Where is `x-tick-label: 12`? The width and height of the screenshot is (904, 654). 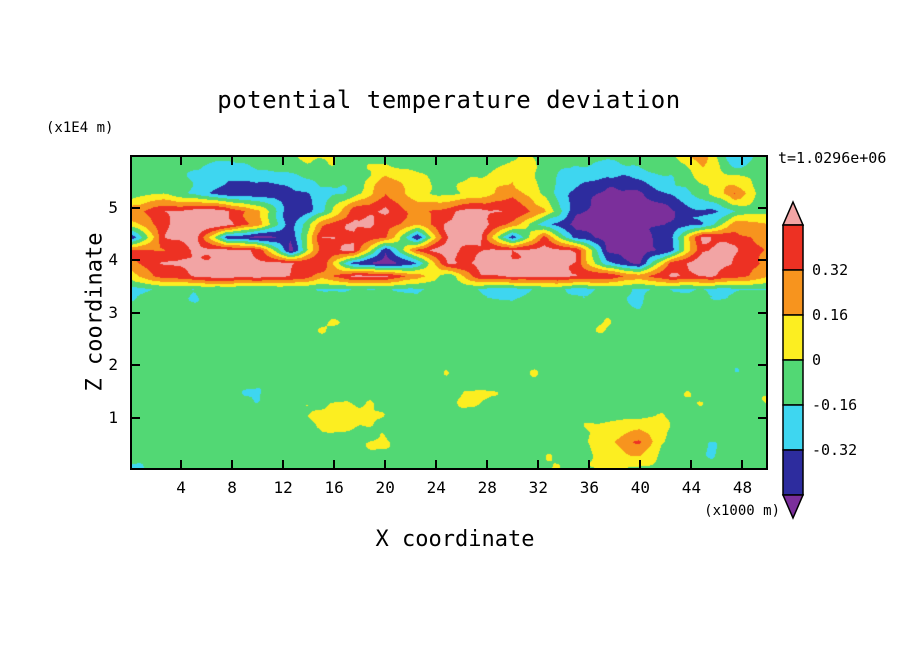
x-tick-label: 12 is located at coordinates (283, 487).